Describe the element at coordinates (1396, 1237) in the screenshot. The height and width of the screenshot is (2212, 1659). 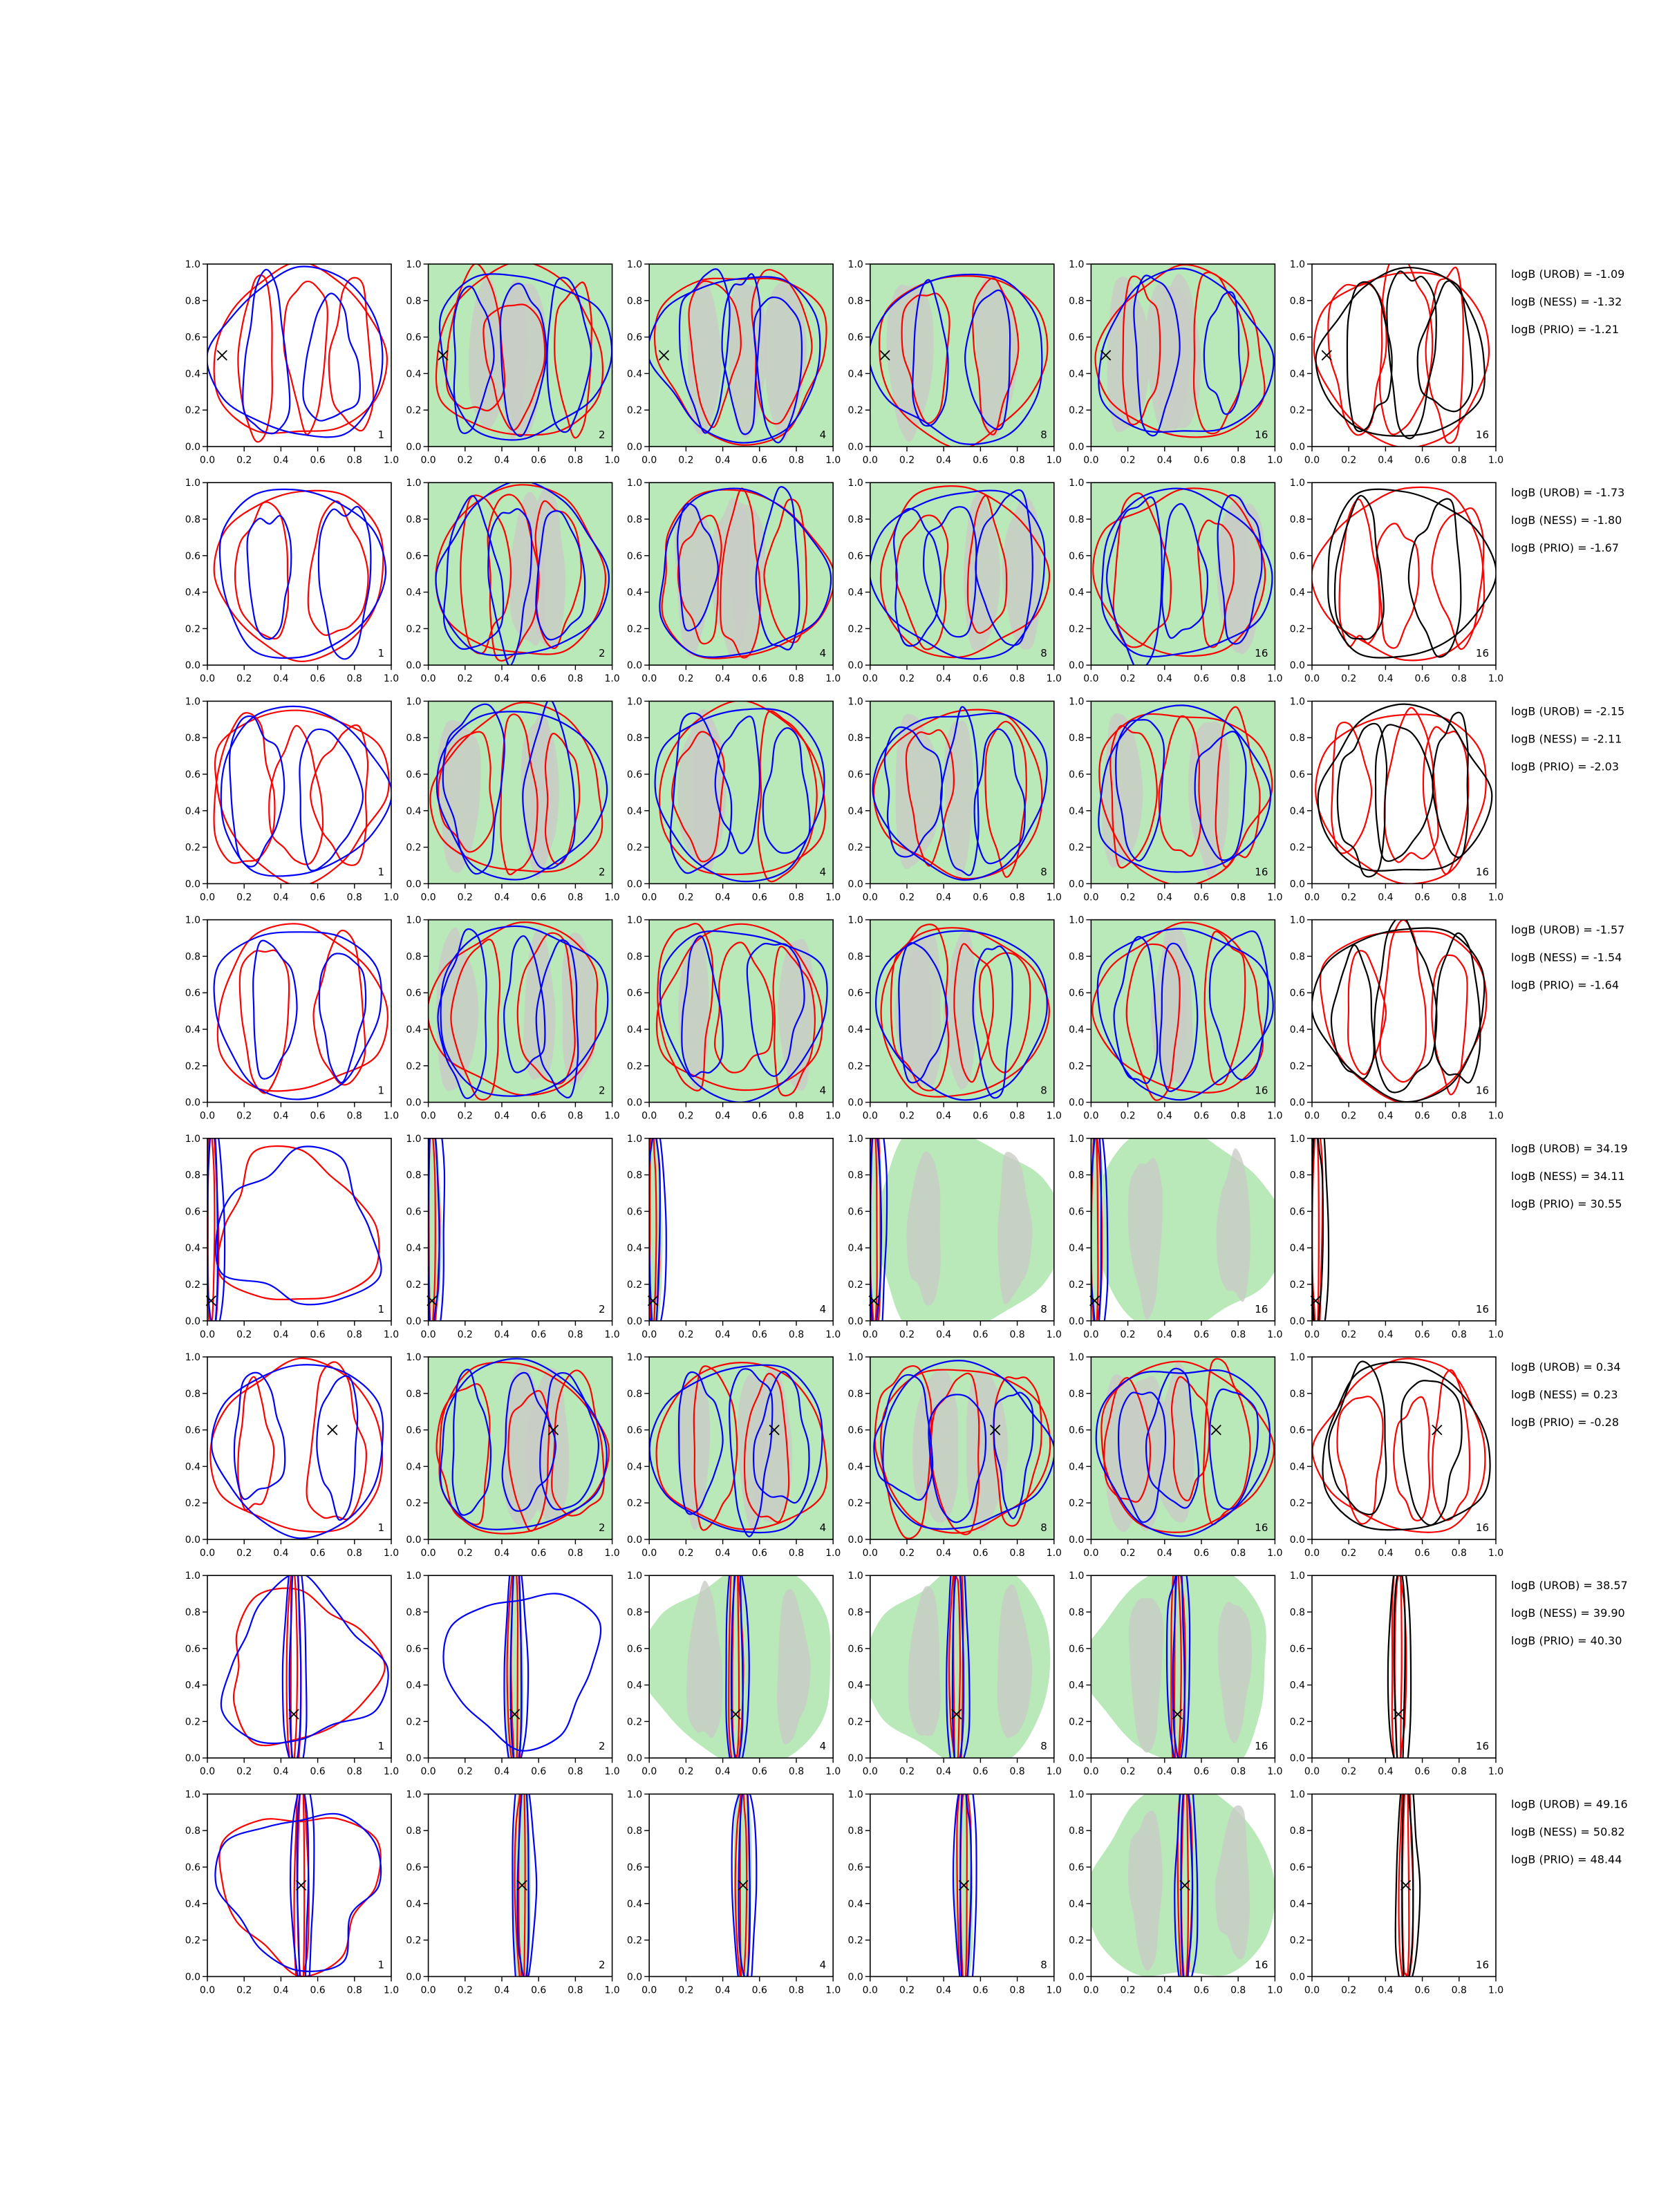
I see `panel-r5-c6: 0.0 0.2 0.4 0.6 0.8 1.0 0.0 0.2 0.4 0.6 0.8 1.0 16` at that location.